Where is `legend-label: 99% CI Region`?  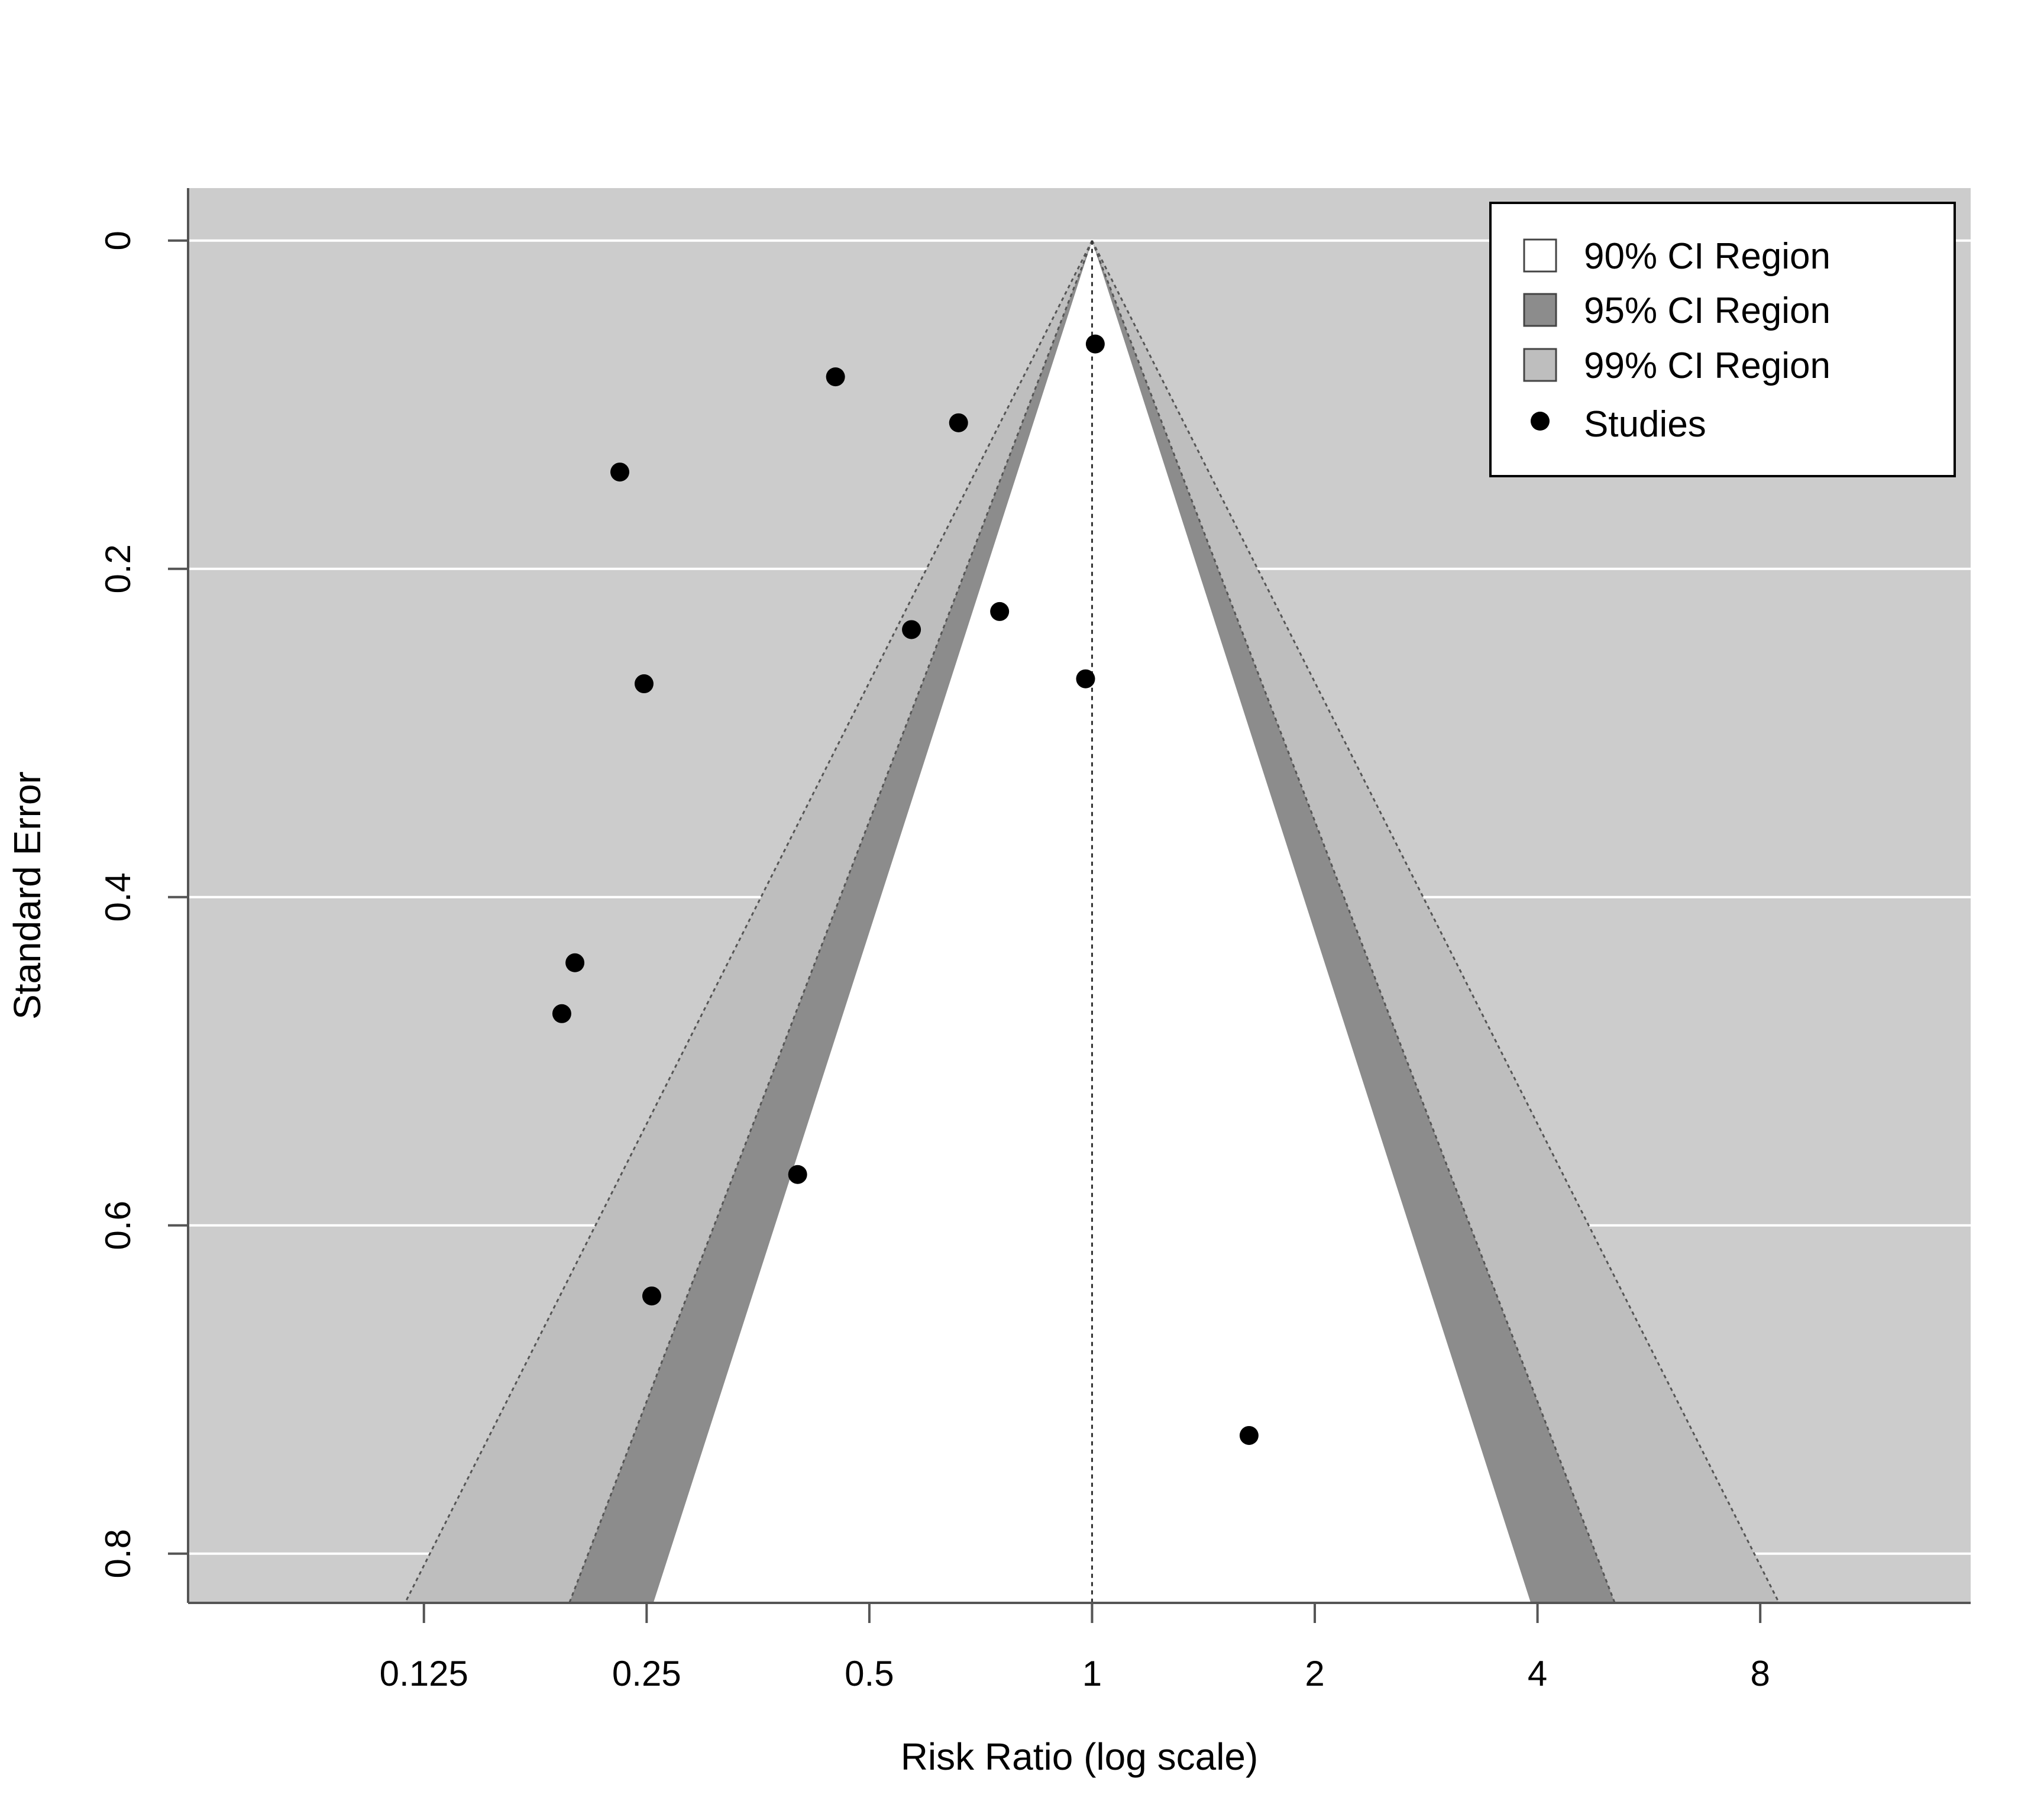
legend-label: 99% CI Region is located at coordinates (1707, 365).